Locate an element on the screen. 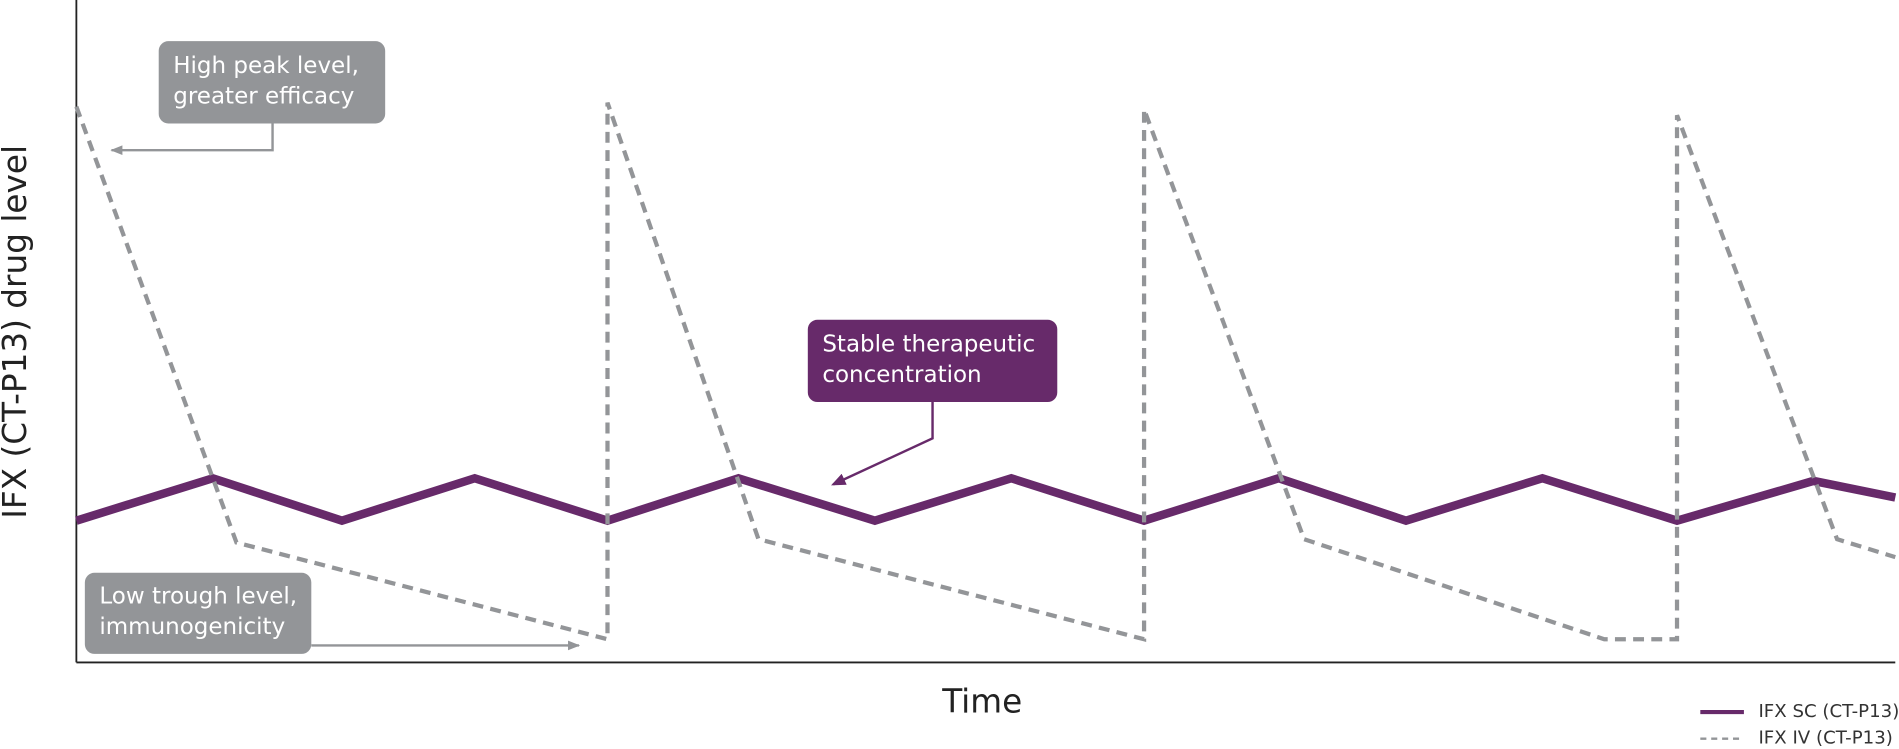  legend-label: IFX IV (CT-P13) is located at coordinates (1825, 738).